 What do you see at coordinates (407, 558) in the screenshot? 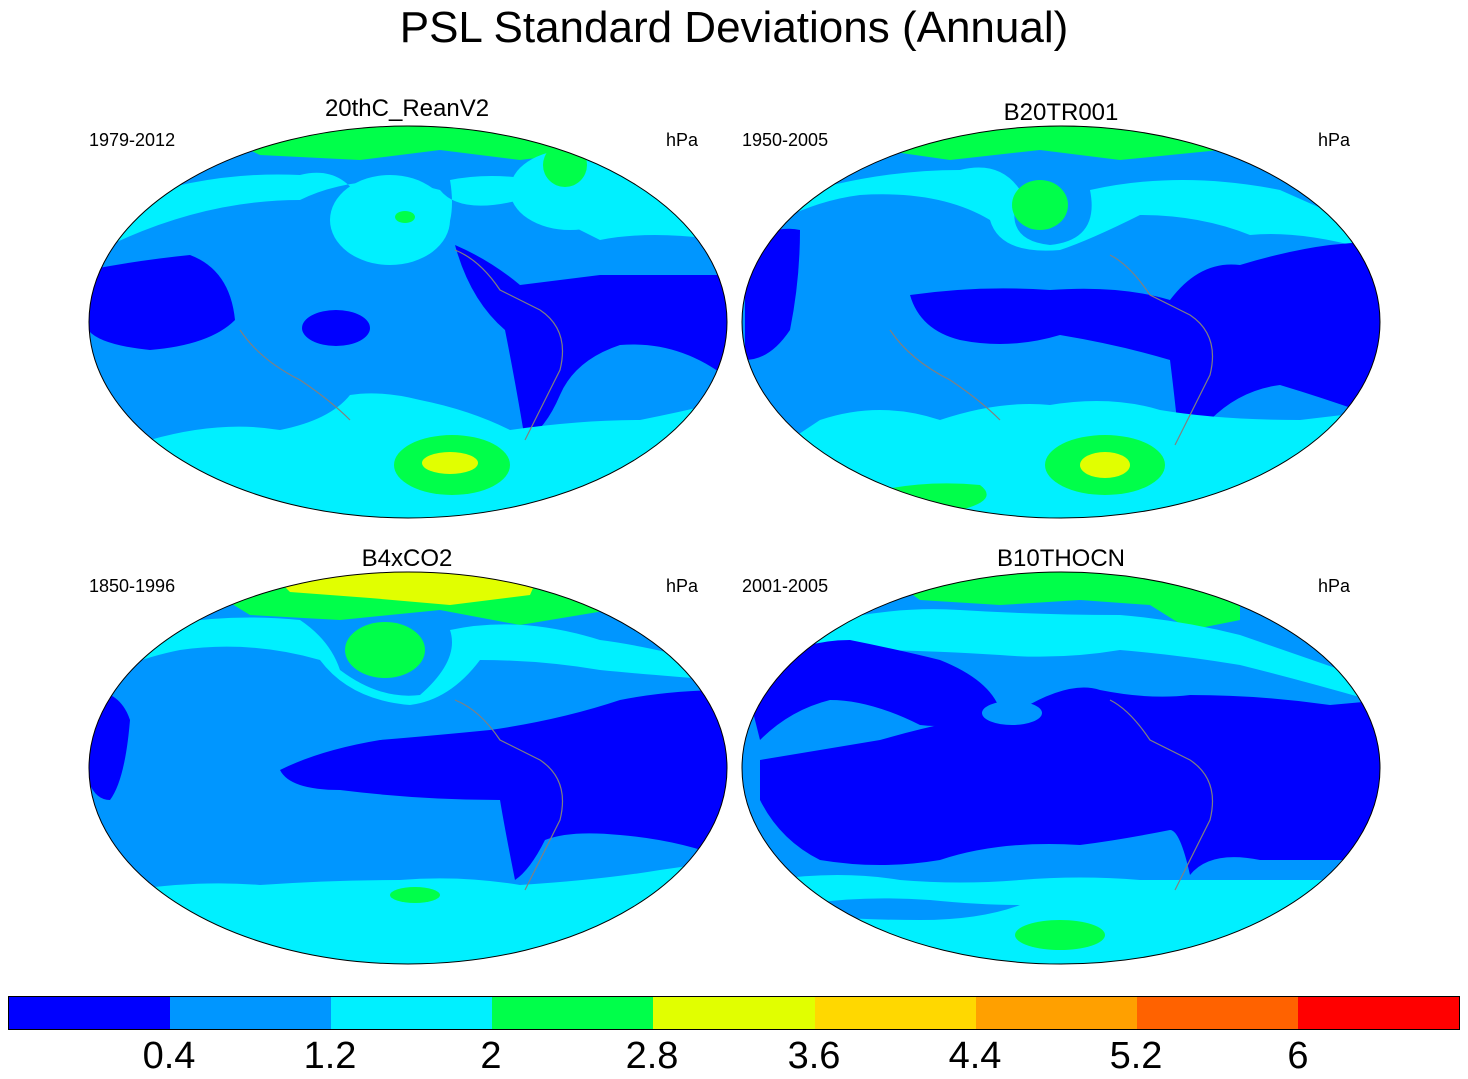
I see `panel-title-3: B4xCO2` at bounding box center [407, 558].